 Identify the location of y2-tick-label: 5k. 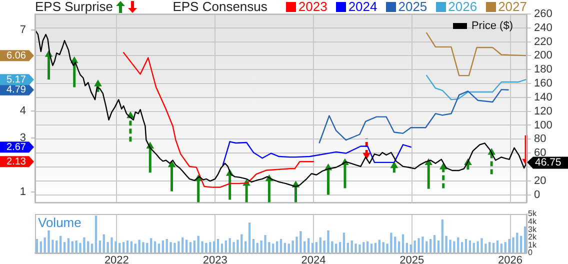
(533, 213).